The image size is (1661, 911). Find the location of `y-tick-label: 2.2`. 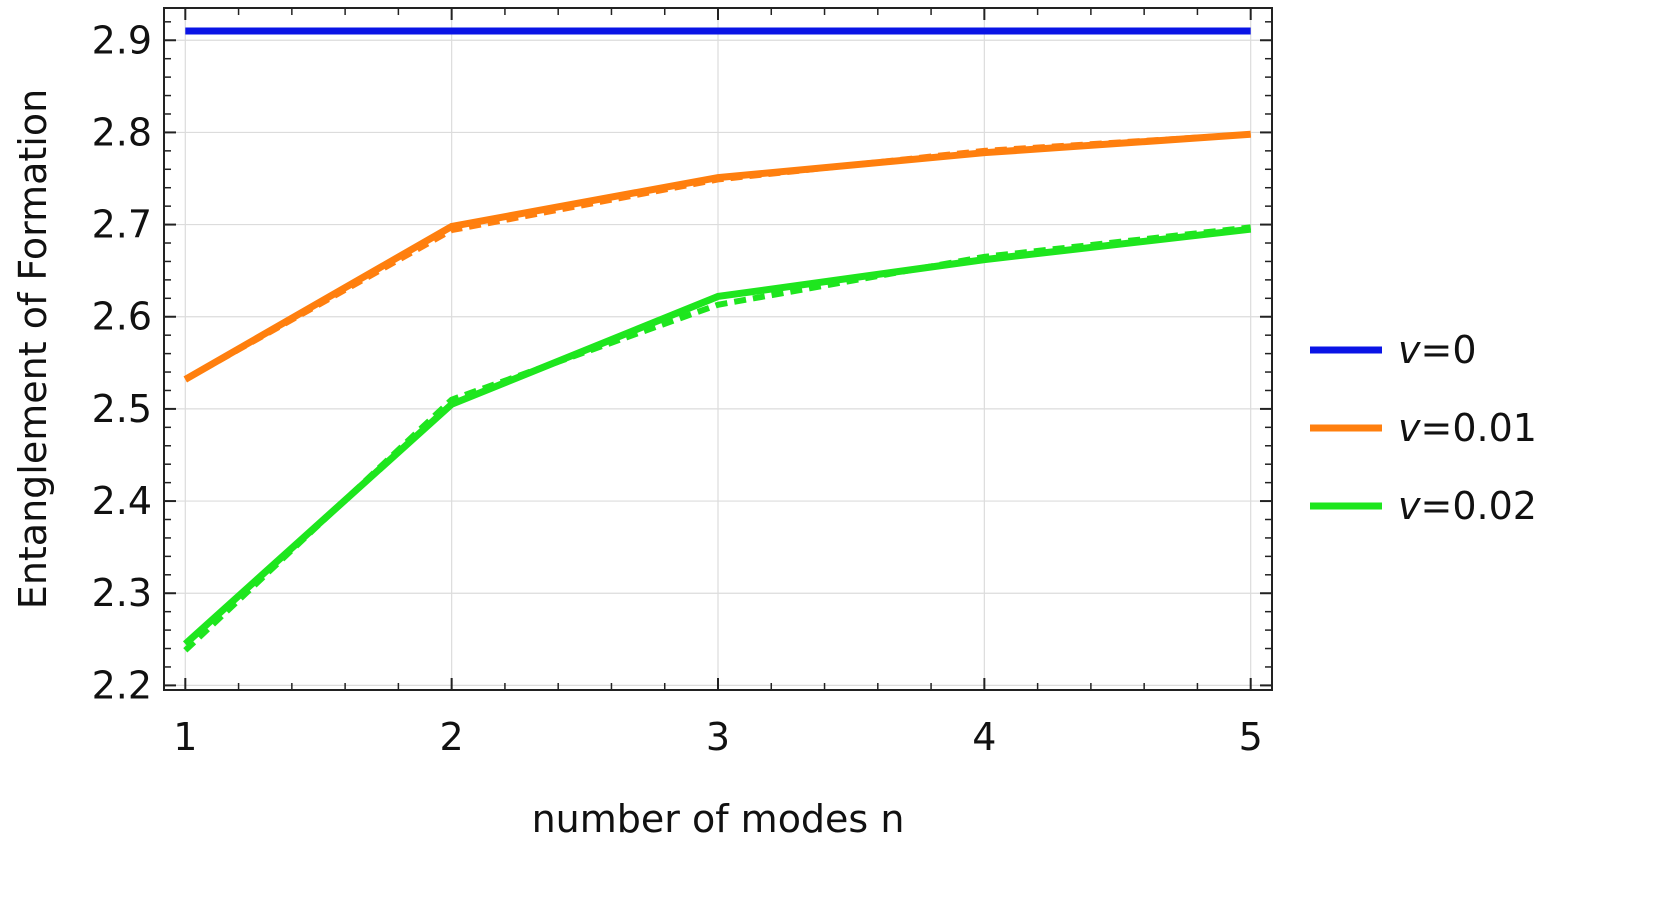

y-tick-label: 2.2 is located at coordinates (122, 685).